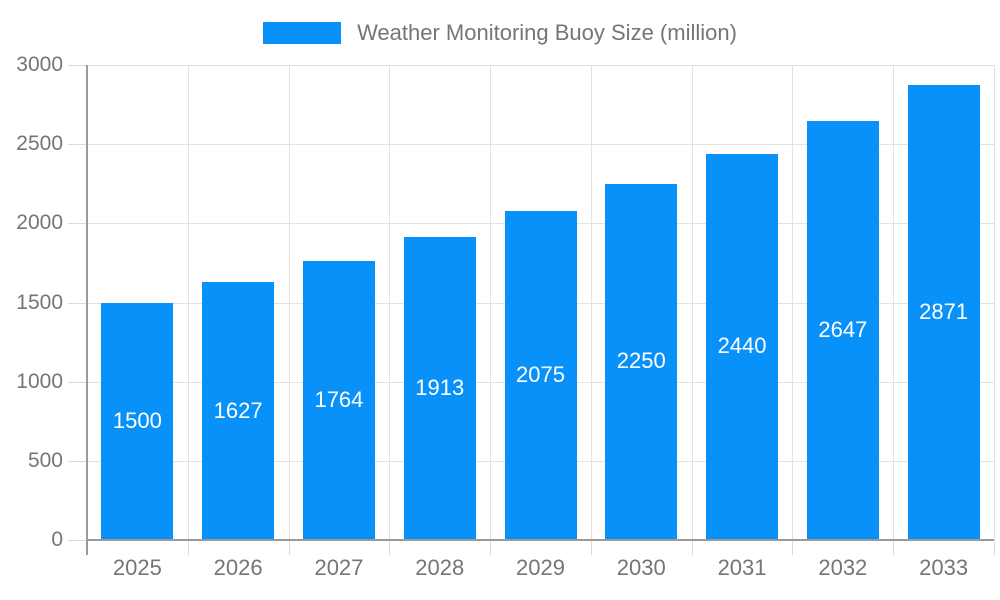  I want to click on bar-value-label: 2075, so click(540, 375).